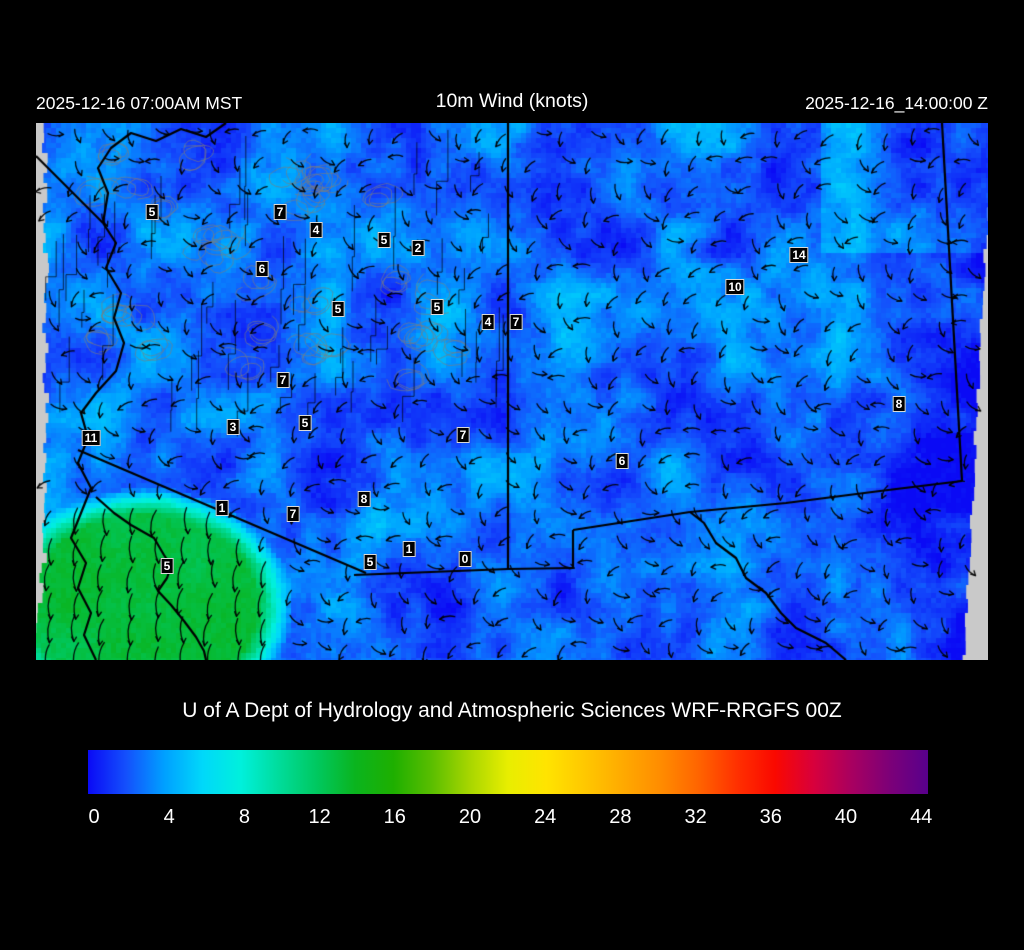 The width and height of the screenshot is (1024, 950). I want to click on colorbar, so click(508, 772).